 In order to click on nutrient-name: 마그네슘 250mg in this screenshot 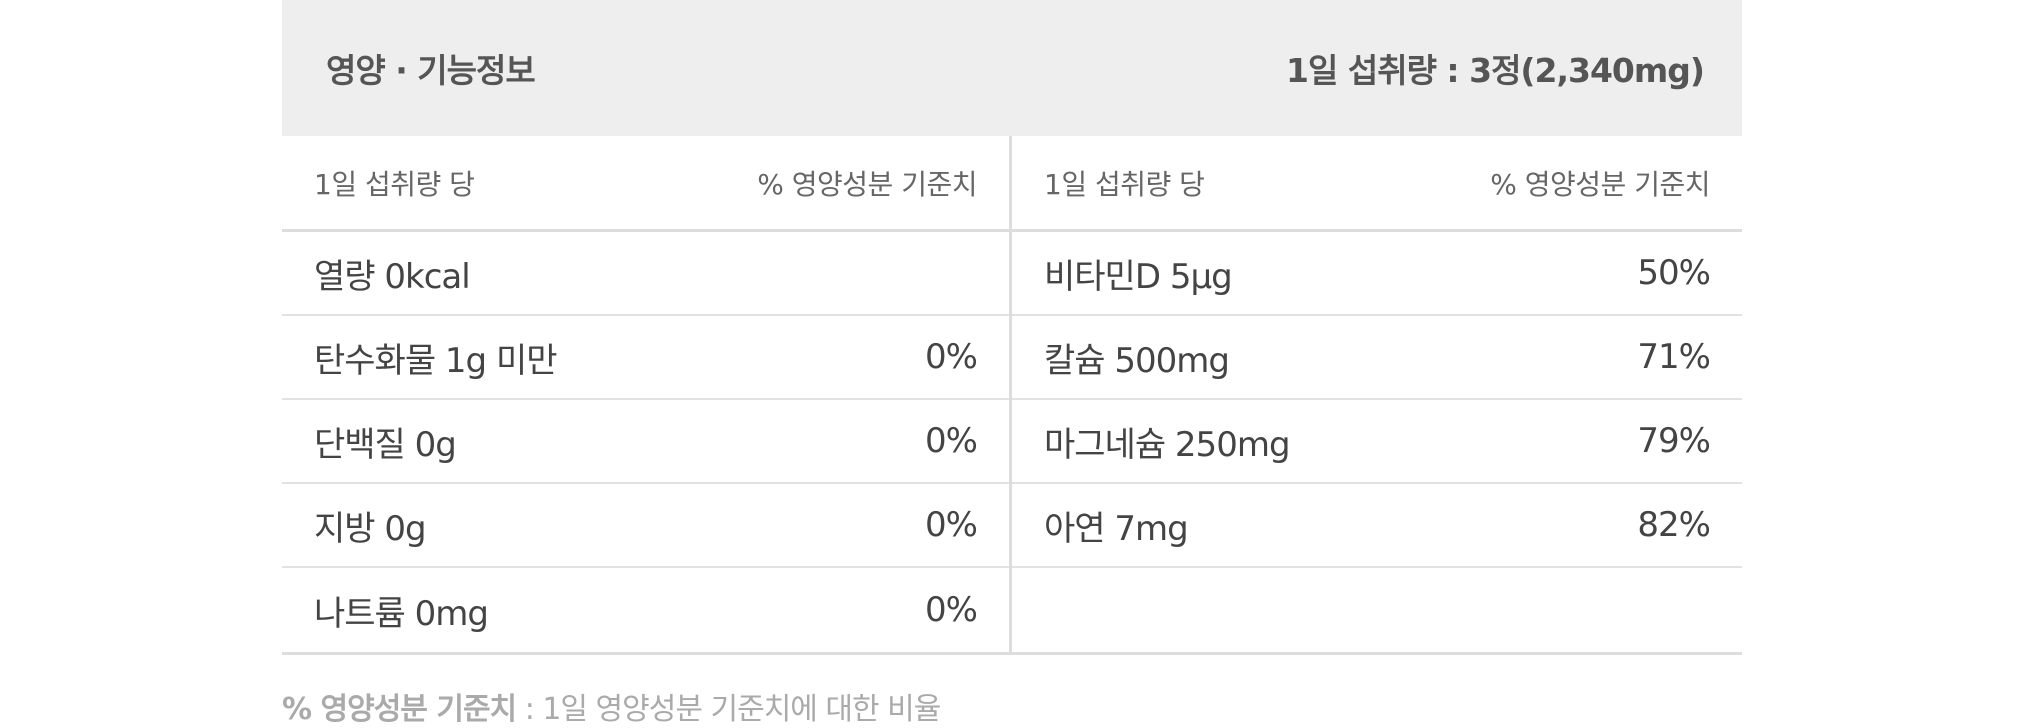, I will do `click(1167, 444)`.